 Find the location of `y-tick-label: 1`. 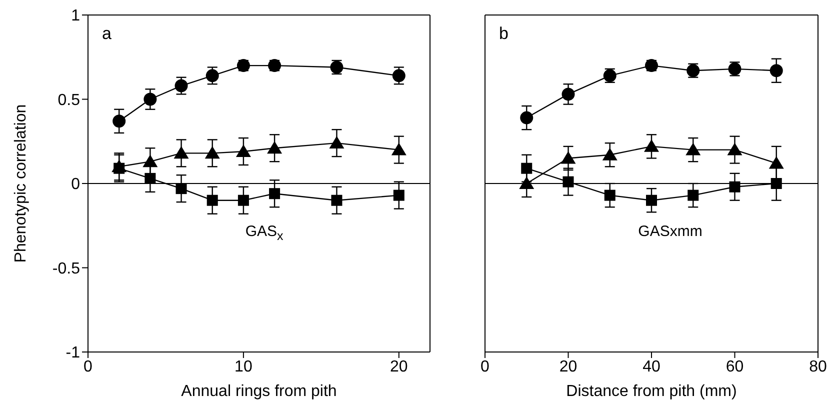

y-tick-label: 1 is located at coordinates (75, 16).